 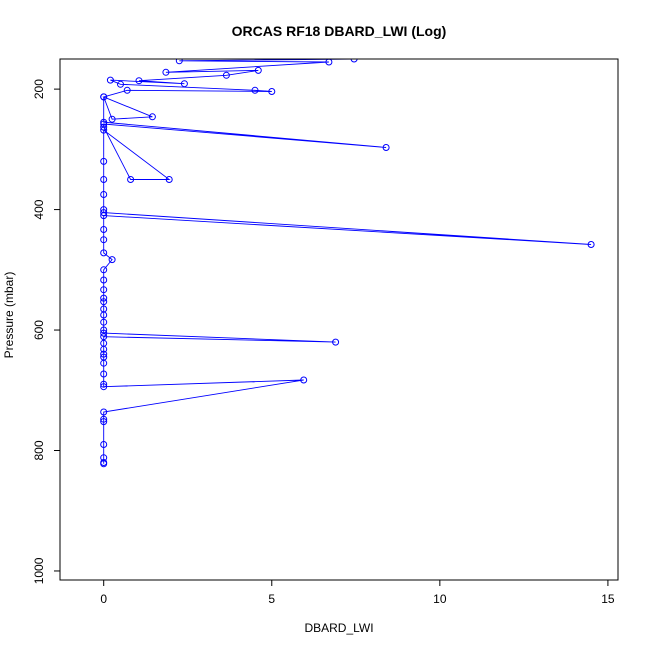 What do you see at coordinates (271, 599) in the screenshot?
I see `x-tick-label: 5` at bounding box center [271, 599].